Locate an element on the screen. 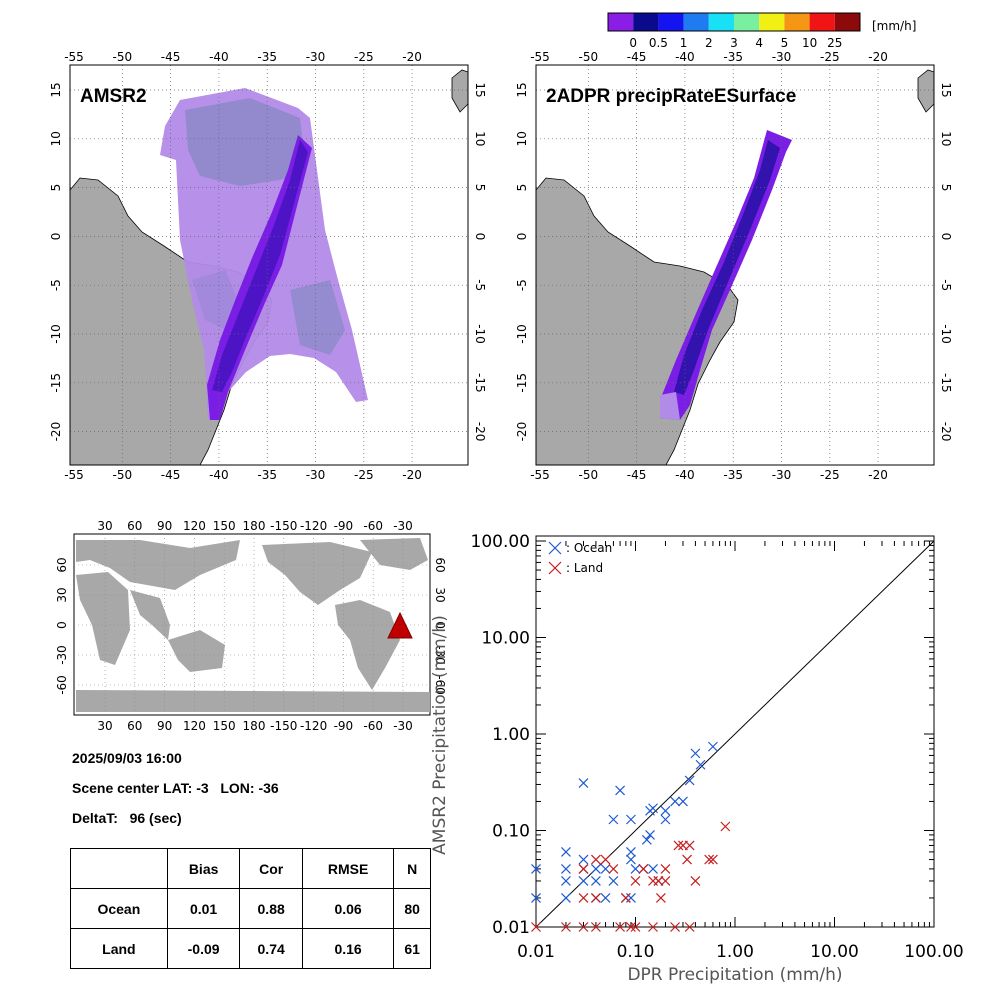 The image size is (1000, 1000). lat-tick-label: -15 is located at coordinates (56, 383).